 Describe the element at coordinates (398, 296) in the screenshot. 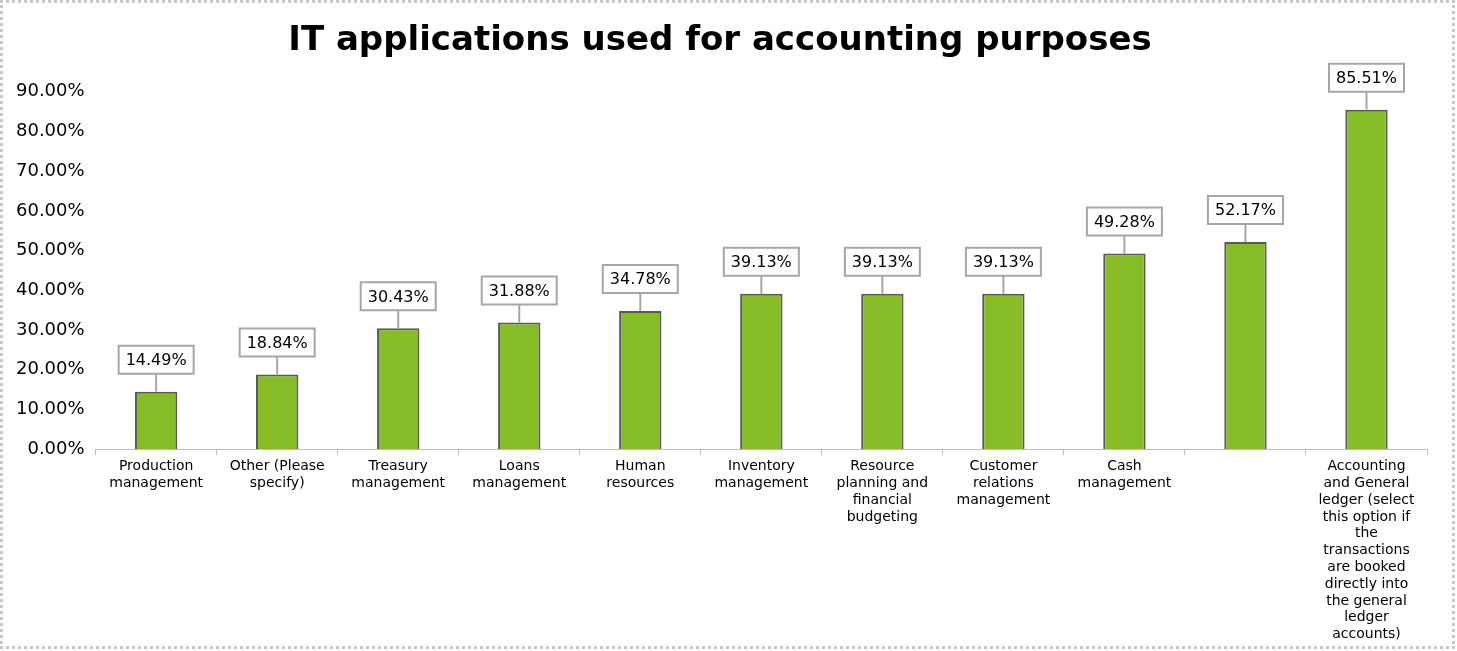

I see `data-label: 30.43%` at that location.